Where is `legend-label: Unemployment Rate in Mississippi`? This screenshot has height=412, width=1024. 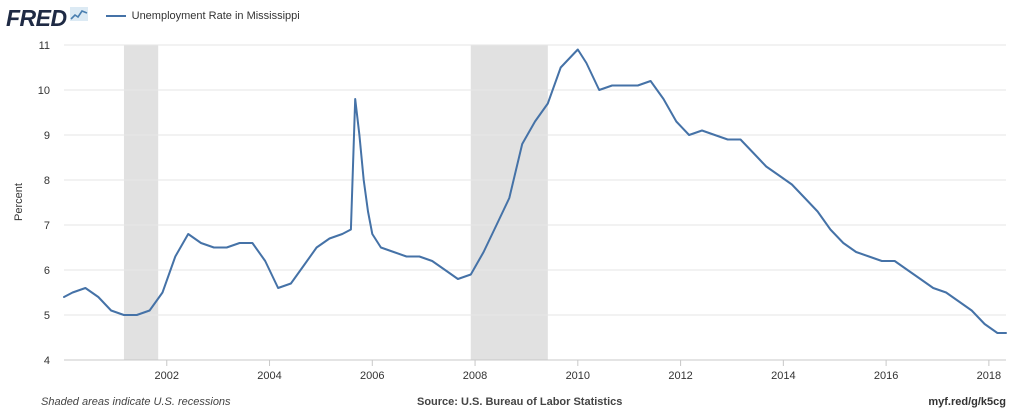
legend-label: Unemployment Rate in Mississippi is located at coordinates (215, 16).